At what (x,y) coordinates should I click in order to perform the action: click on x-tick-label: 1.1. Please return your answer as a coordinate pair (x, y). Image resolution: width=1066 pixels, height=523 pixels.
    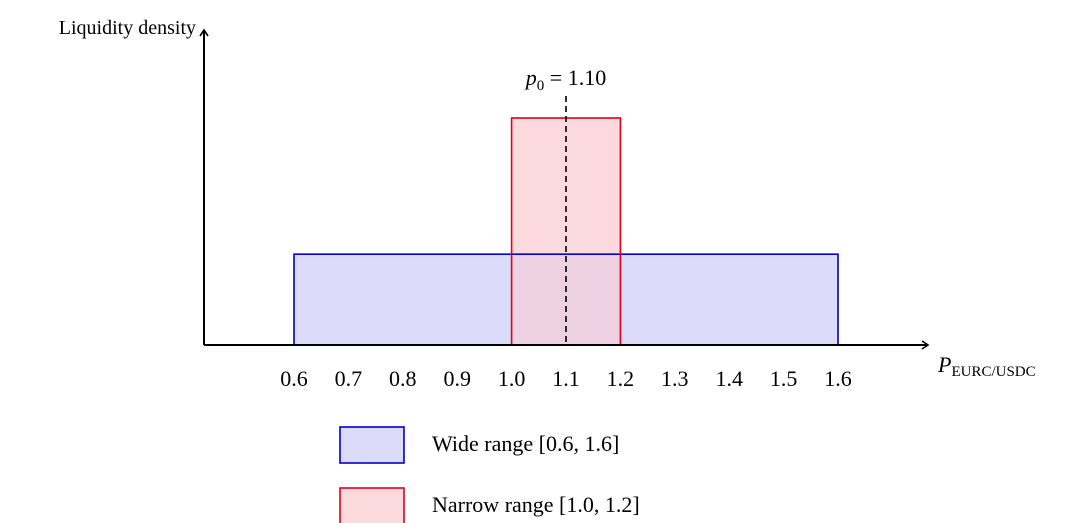
    Looking at the image, I should click on (566, 378).